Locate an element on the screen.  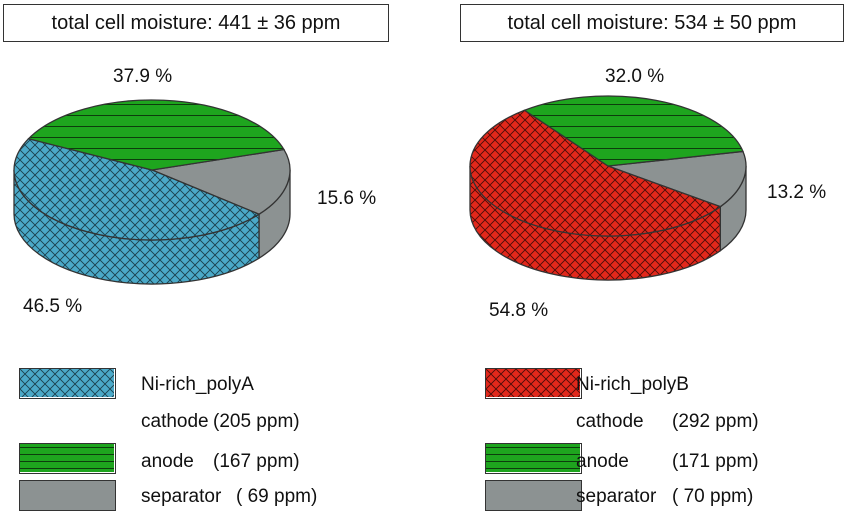
data-label-separator-left: 15.6 % is located at coordinates (347, 198).